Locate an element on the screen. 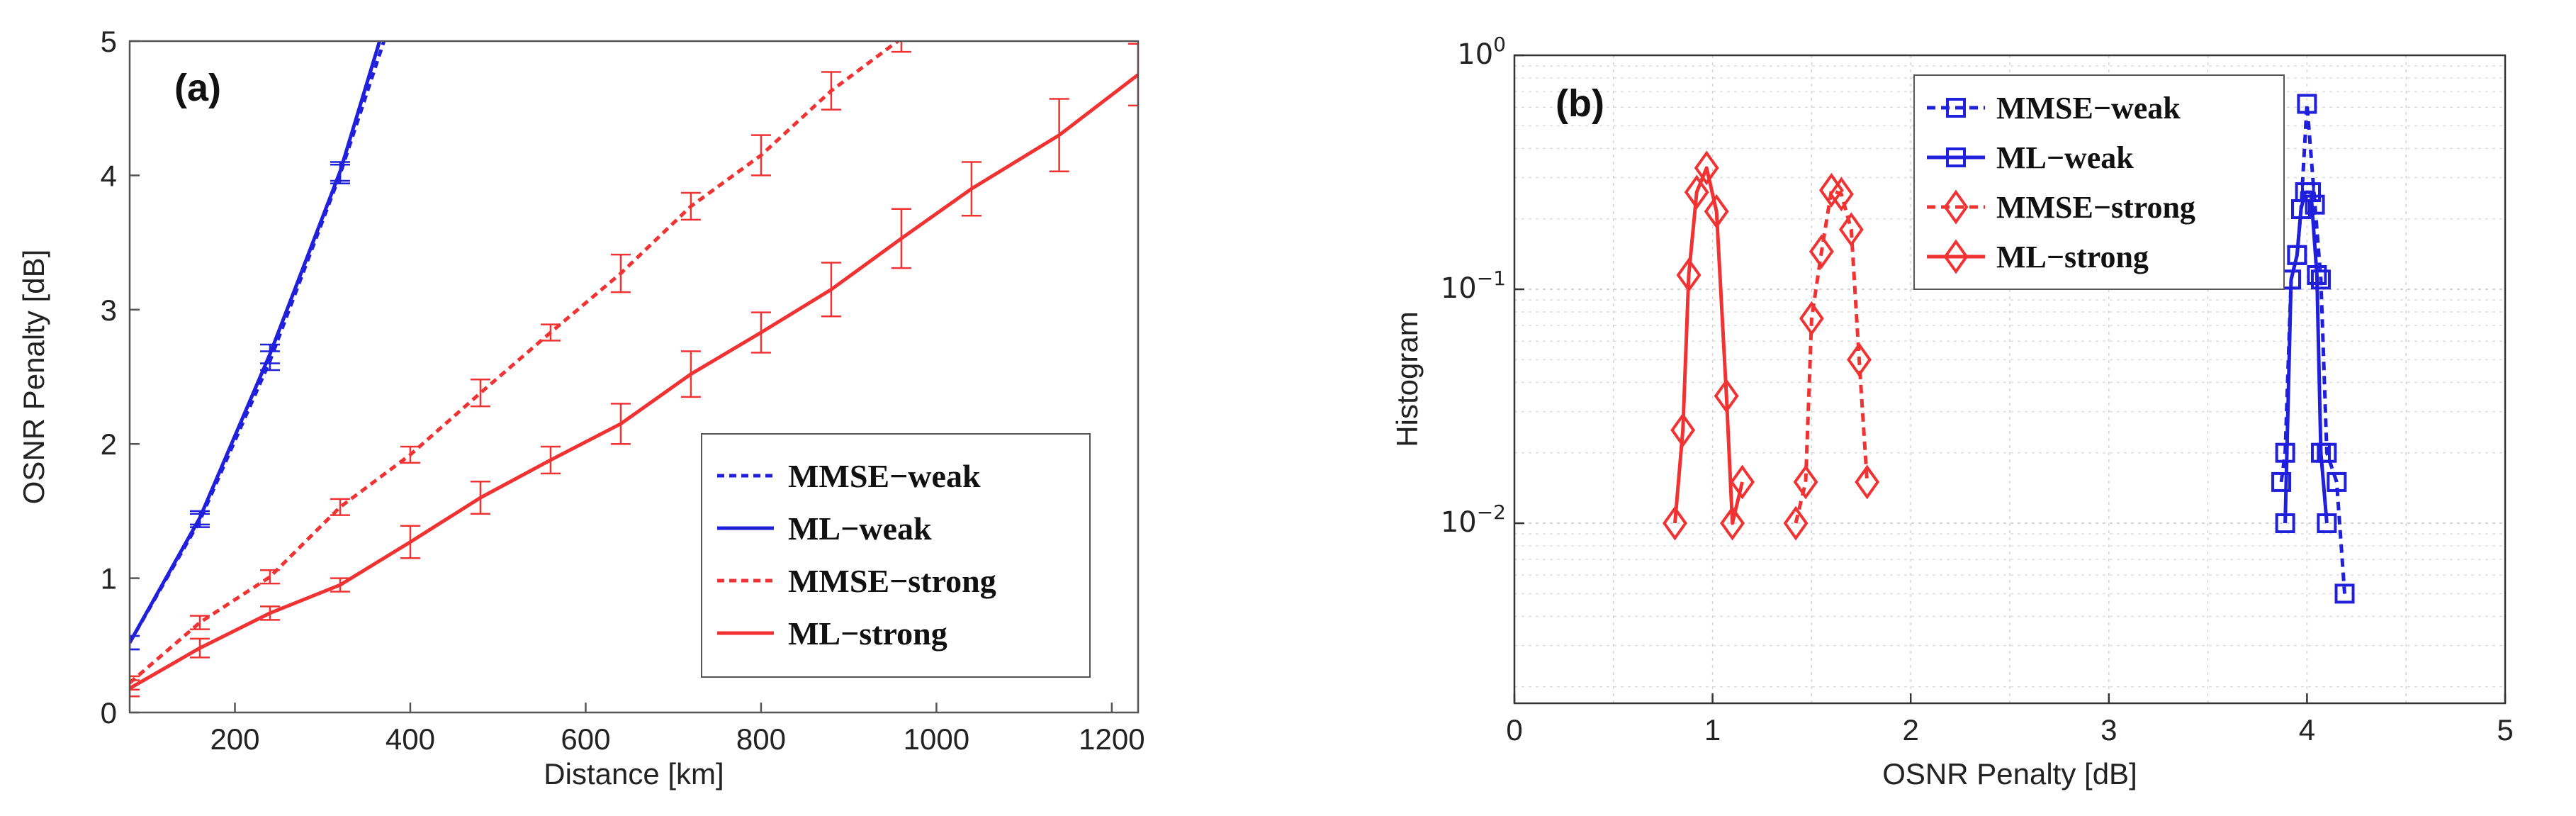  x-tick-label: 600 is located at coordinates (585, 739).